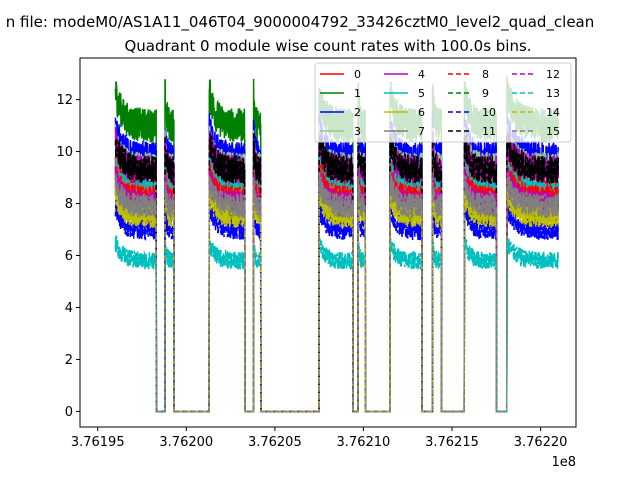 The width and height of the screenshot is (640, 480). Describe the element at coordinates (364, 442) in the screenshot. I see `x-tick-label: 3.76210` at that location.